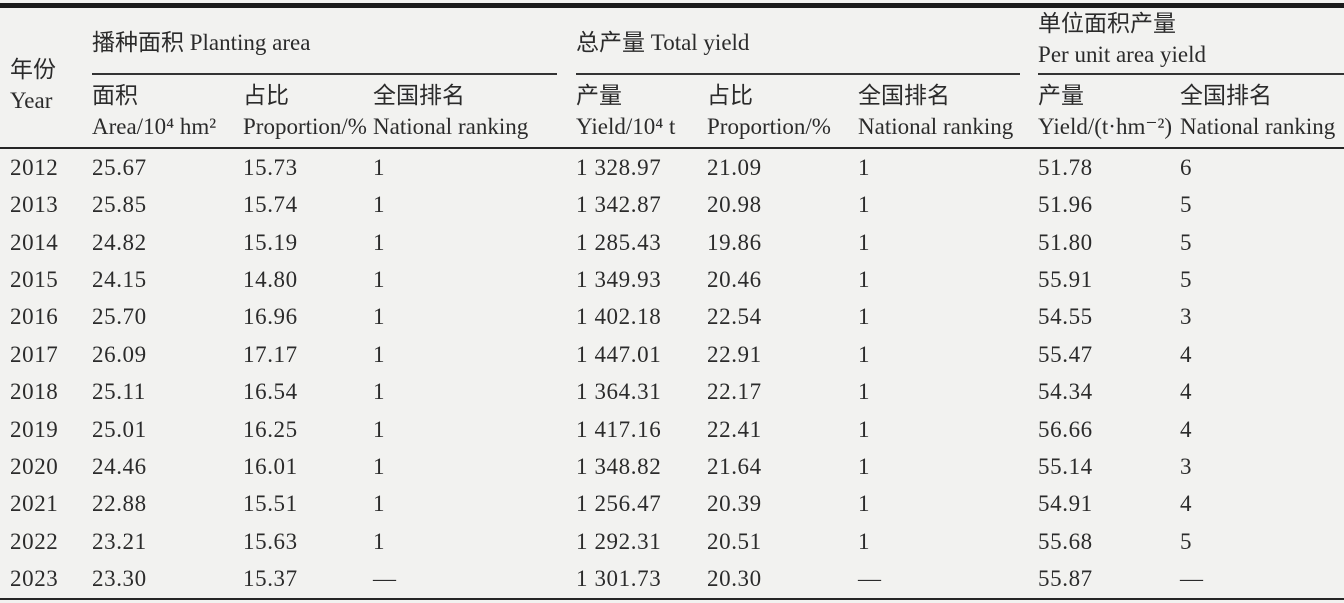  Describe the element at coordinates (270, 541) in the screenshot. I see `area-proportion-cell: 15.63` at that location.